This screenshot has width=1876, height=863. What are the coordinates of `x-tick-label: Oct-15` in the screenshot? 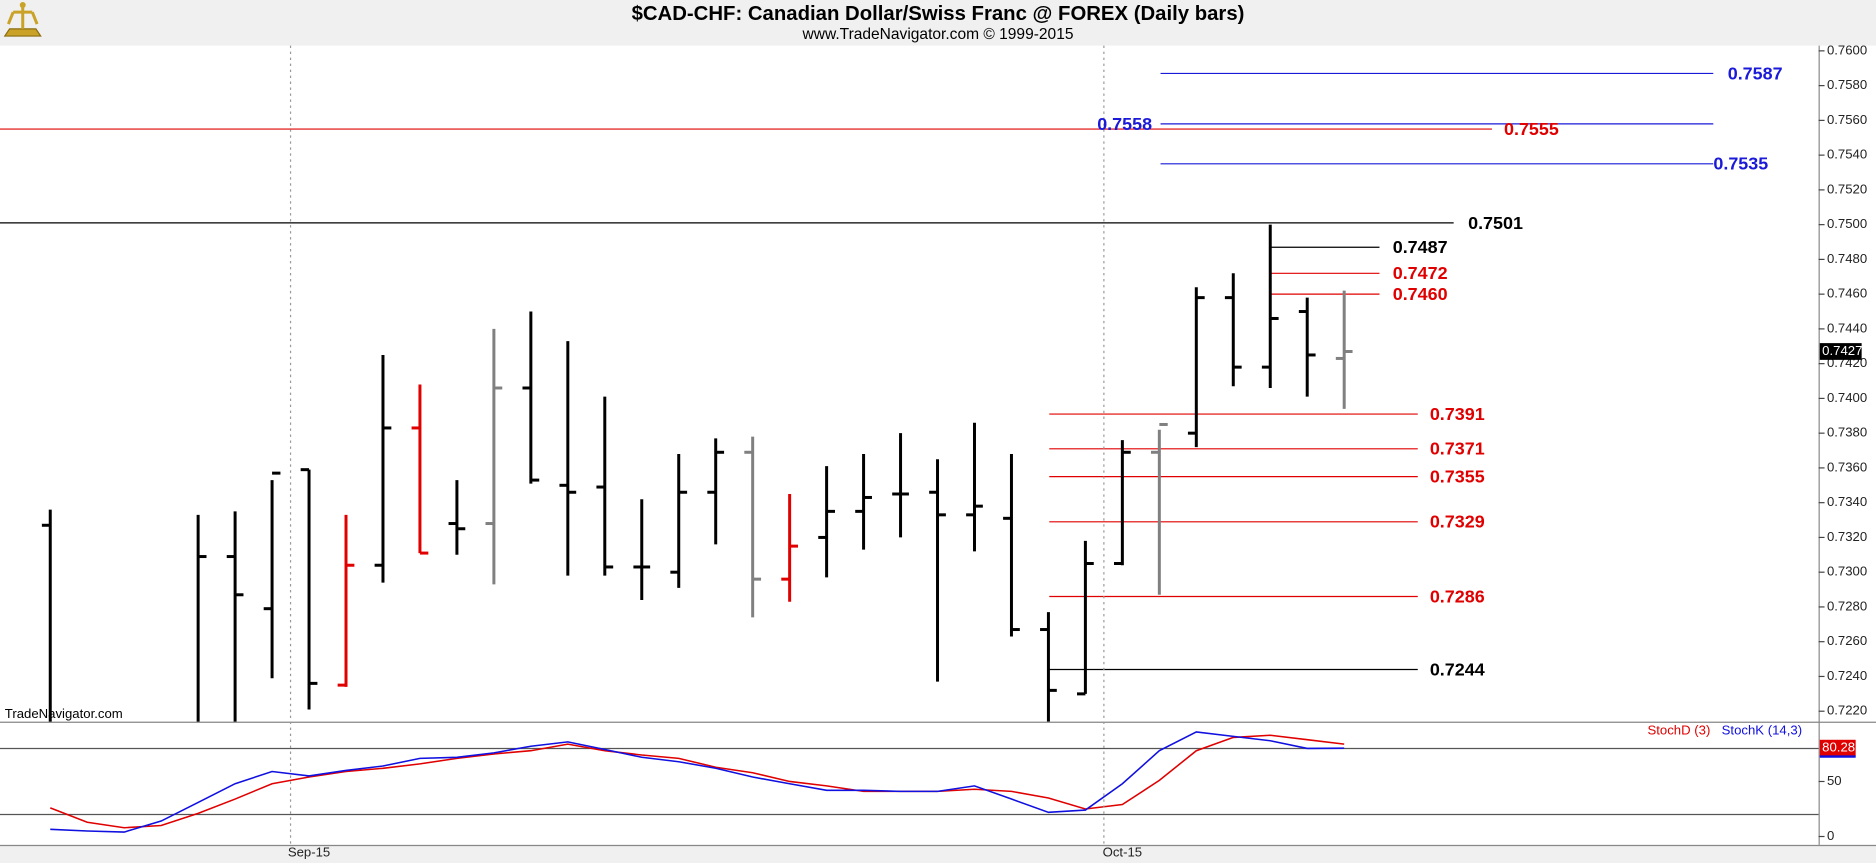 It's located at (1122, 852).